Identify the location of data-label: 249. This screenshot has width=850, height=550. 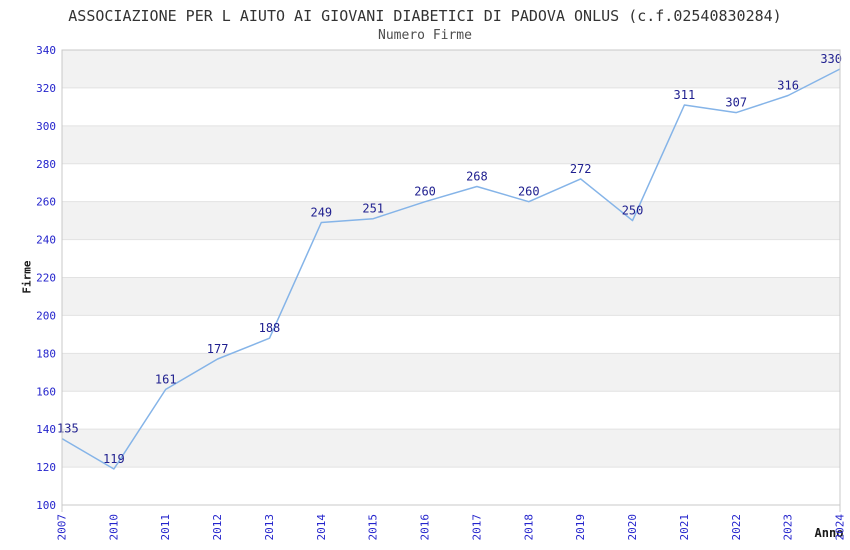
(321, 213).